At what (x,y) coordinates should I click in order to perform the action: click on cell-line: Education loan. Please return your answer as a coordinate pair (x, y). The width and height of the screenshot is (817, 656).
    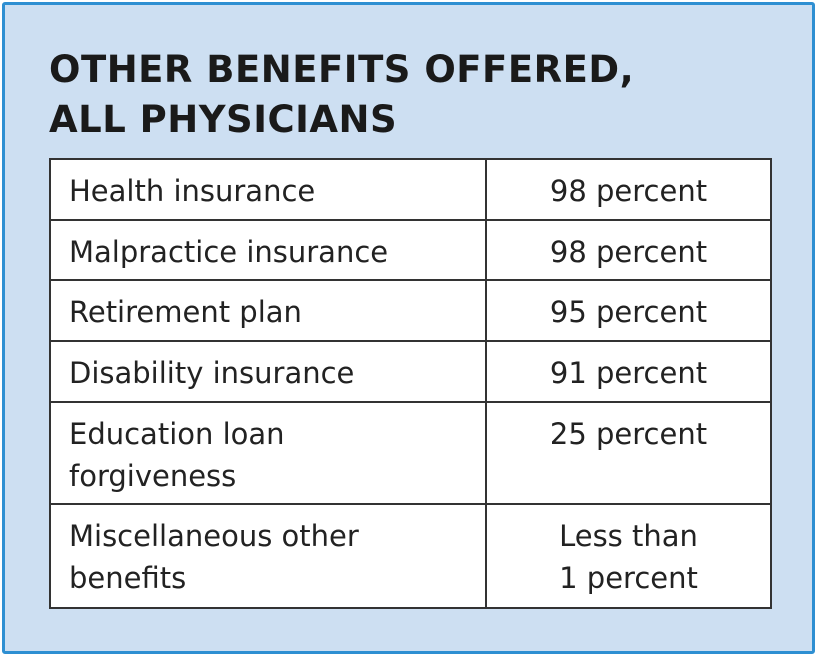
    Looking at the image, I should click on (177, 434).